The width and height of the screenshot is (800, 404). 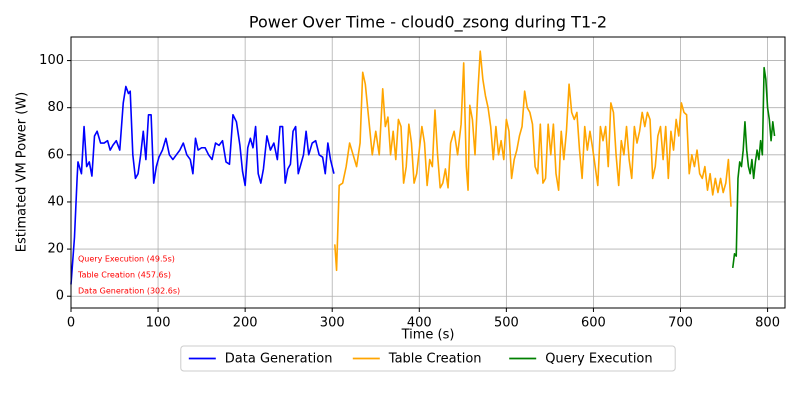 What do you see at coordinates (22, 172) in the screenshot?
I see `y-axis-label: Estimated VM Power (W)` at bounding box center [22, 172].